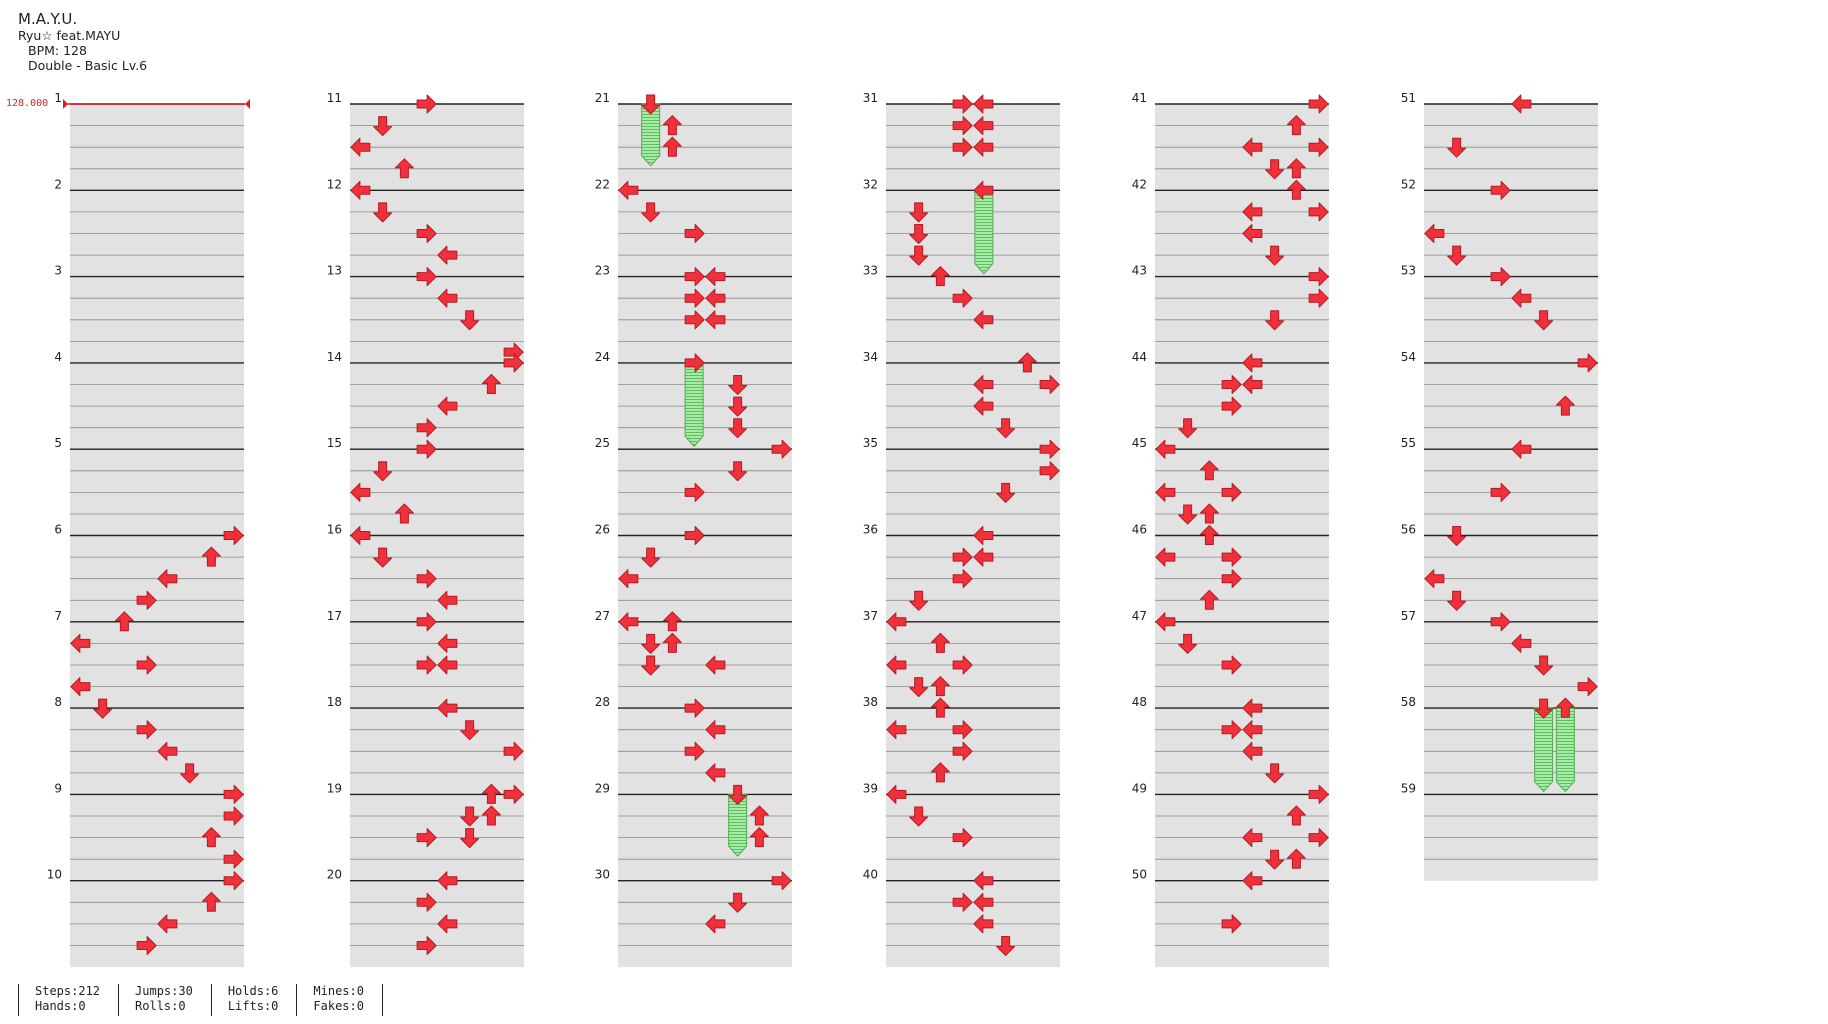 This screenshot has height=1024, width=1828. What do you see at coordinates (54, 875) in the screenshot?
I see `measure-number: 10` at bounding box center [54, 875].